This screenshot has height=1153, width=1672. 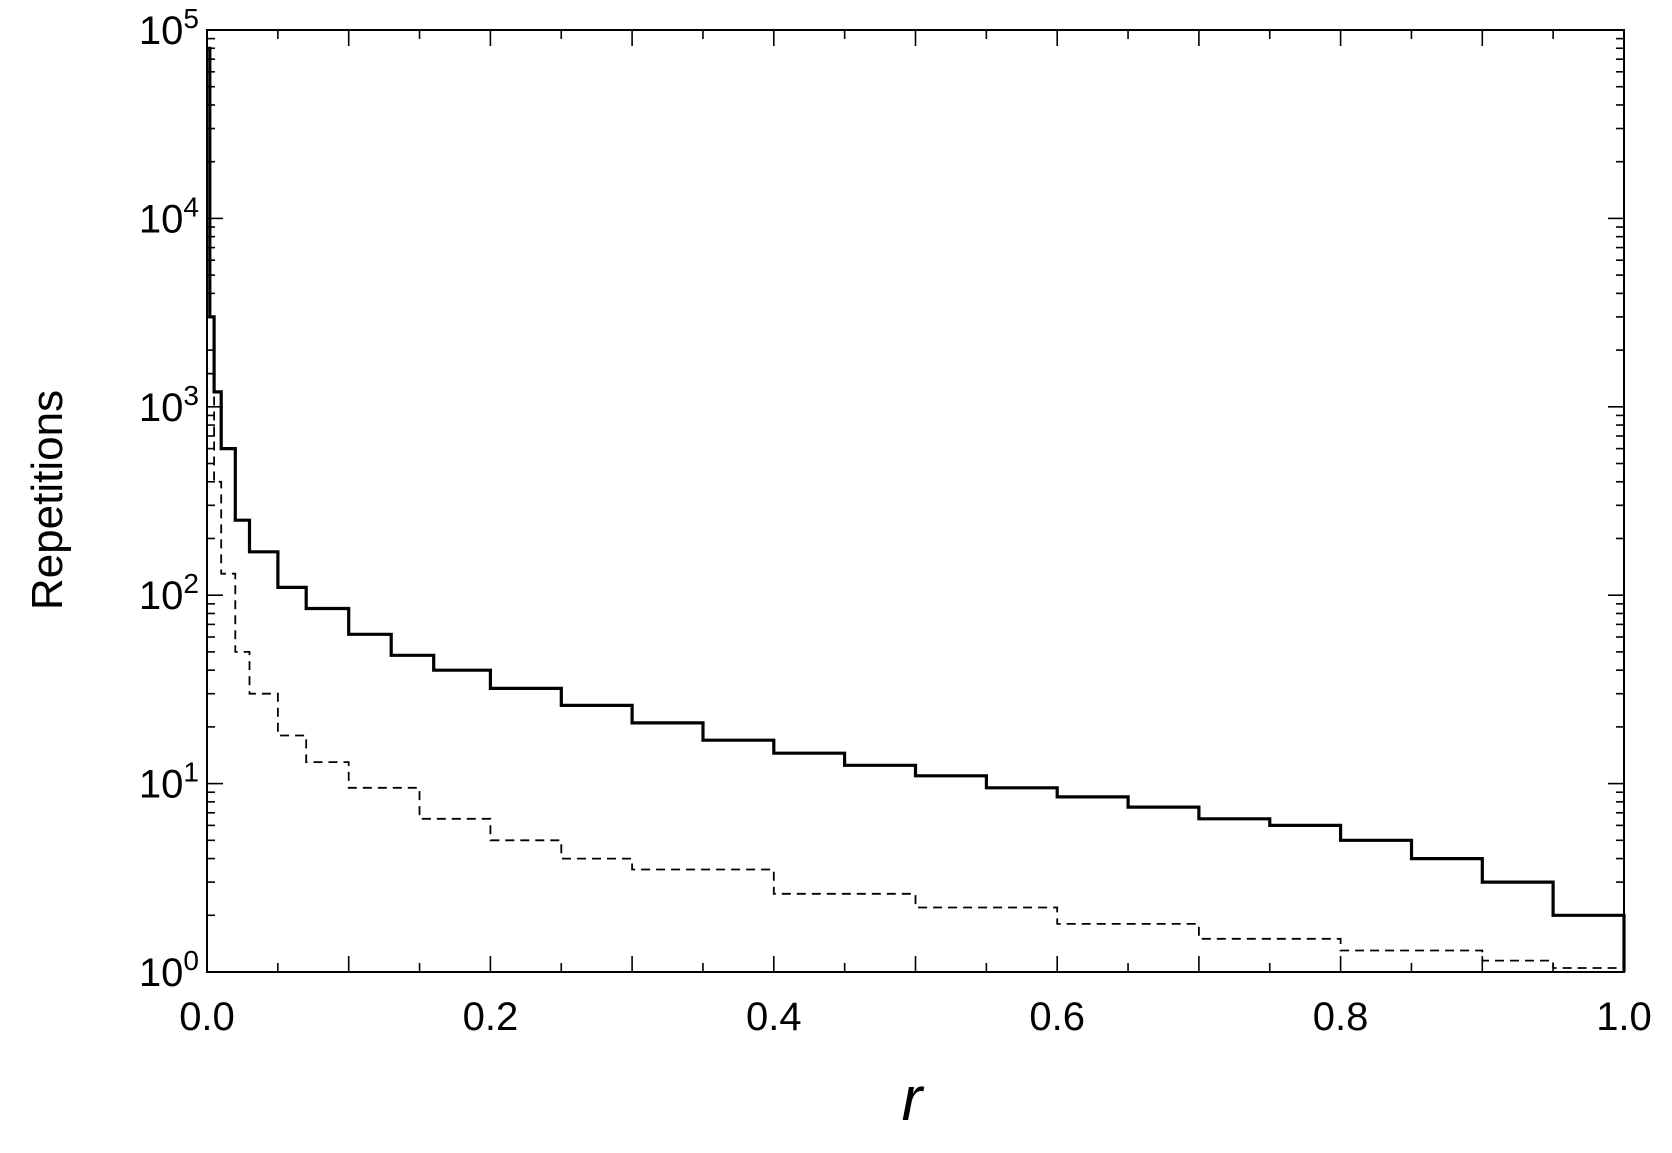 I want to click on x-tick-label: 0.8, so click(x=1341, y=1017).